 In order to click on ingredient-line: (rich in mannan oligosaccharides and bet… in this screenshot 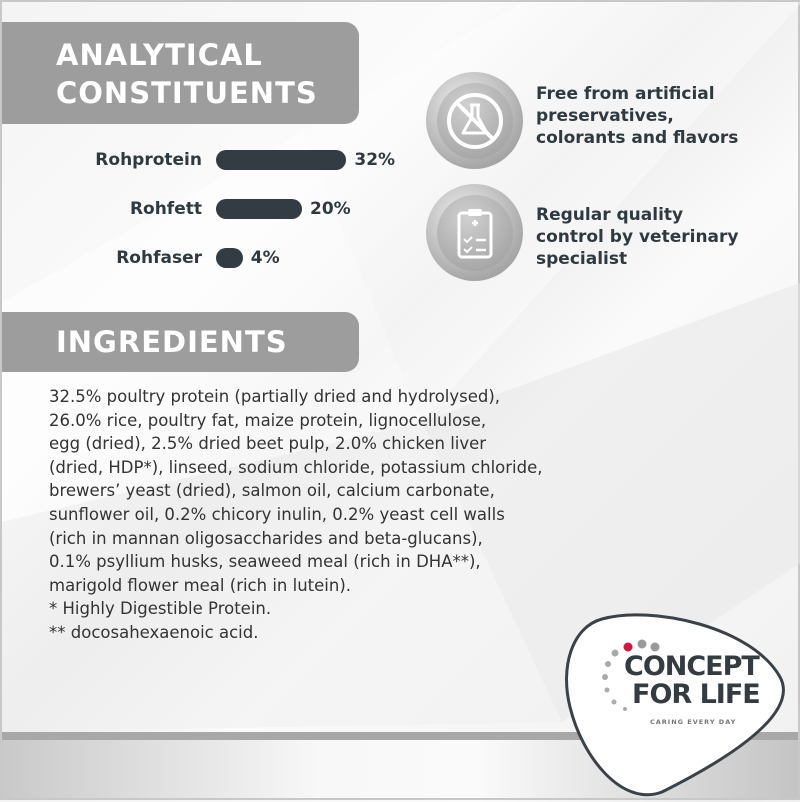, I will do `click(266, 538)`.